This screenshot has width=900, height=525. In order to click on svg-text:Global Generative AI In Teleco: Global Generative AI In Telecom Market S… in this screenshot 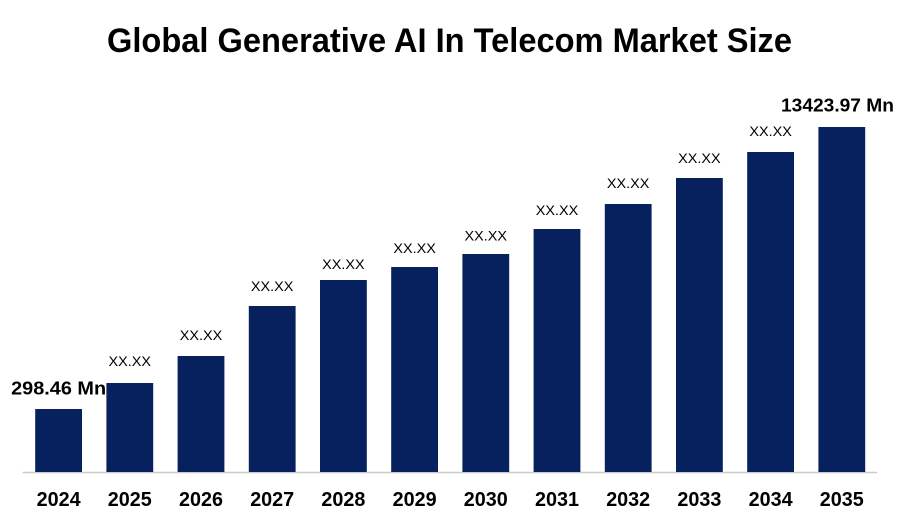, I will do `click(449, 41)`.